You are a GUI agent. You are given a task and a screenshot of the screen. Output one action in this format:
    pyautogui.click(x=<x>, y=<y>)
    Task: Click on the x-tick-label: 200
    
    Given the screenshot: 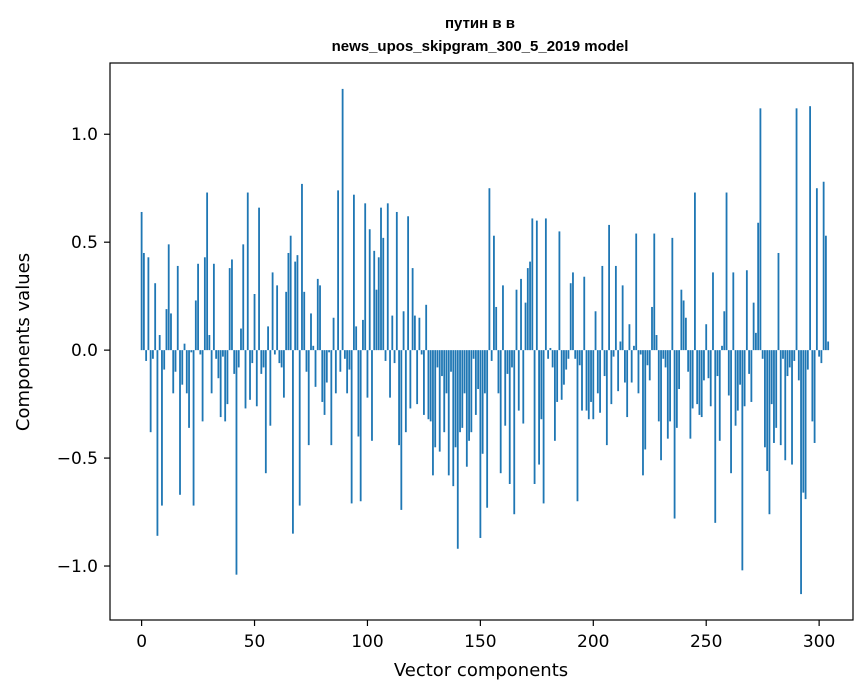 What is the action you would take?
    pyautogui.click(x=593, y=642)
    